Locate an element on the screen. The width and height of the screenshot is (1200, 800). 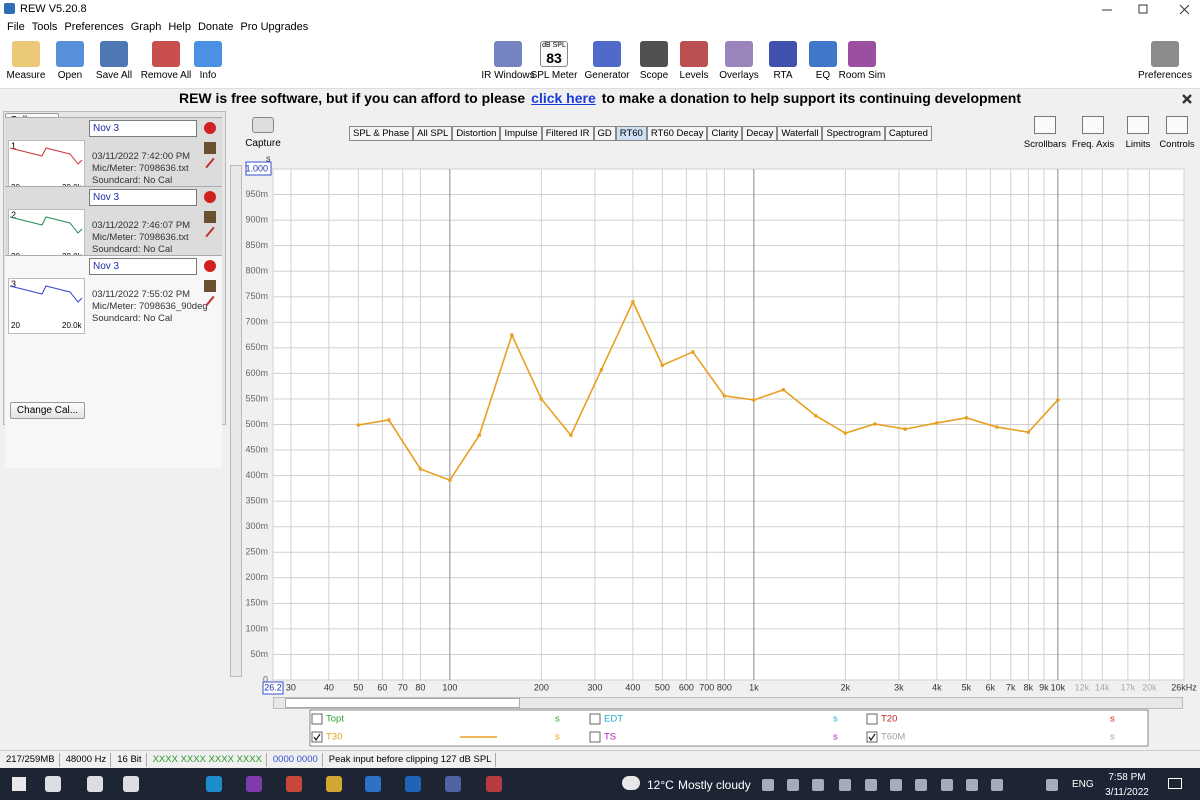
menu-item: Tools is located at coordinates (44, 27).